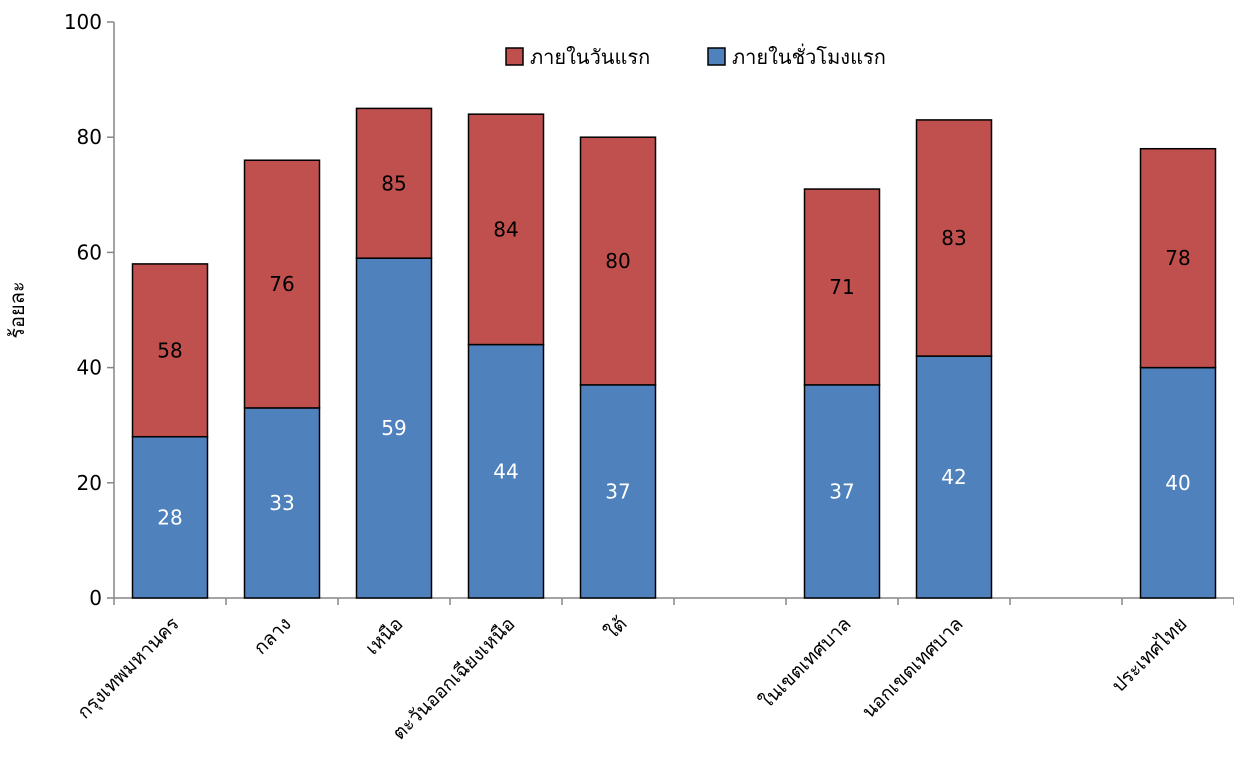 The height and width of the screenshot is (778, 1234). I want to click on legend-label: ภายในวันแรก, so click(590, 57).